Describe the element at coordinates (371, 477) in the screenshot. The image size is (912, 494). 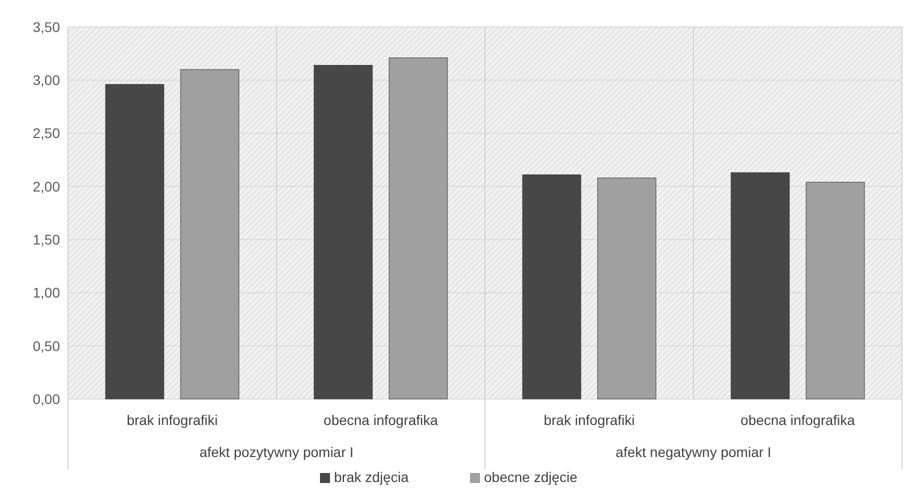
I see `legend-label: brak zdjęcia` at that location.